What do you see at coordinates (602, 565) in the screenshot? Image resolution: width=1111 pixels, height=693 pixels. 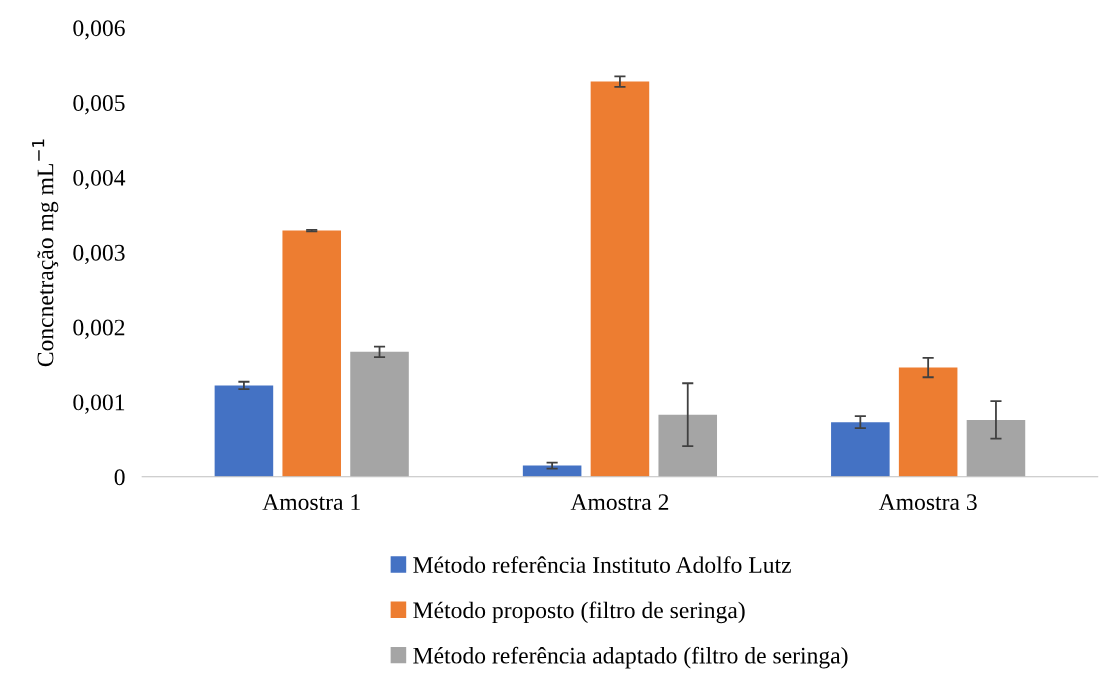 I see `legend-label: Método referência Instituto Adolfo Lutz` at bounding box center [602, 565].